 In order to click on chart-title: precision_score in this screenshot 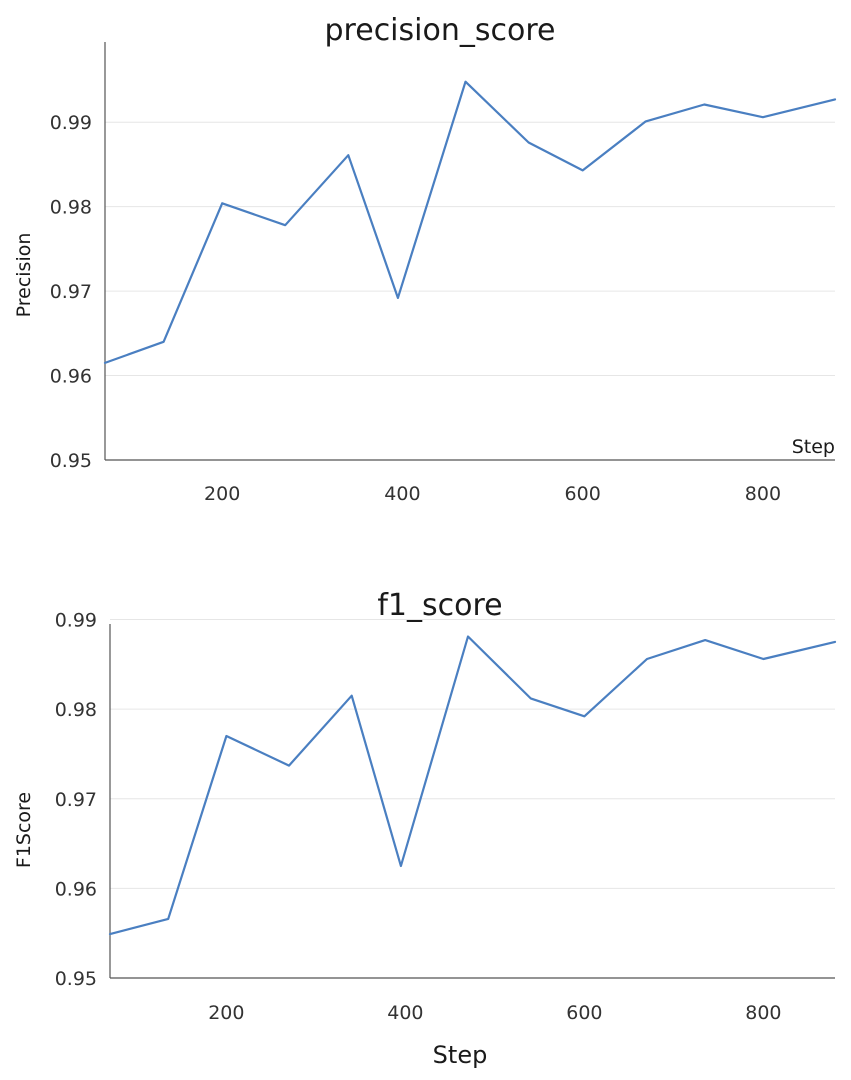, I will do `click(440, 30)`.